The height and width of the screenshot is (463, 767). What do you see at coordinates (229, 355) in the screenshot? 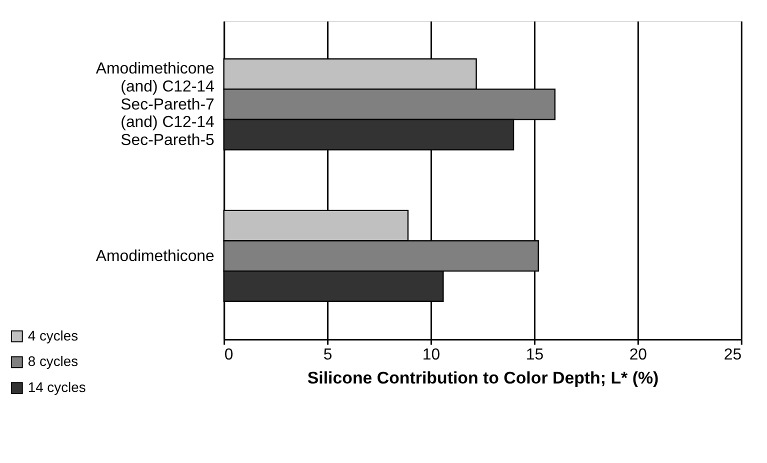
I see `x-tick-label: 0` at bounding box center [229, 355].